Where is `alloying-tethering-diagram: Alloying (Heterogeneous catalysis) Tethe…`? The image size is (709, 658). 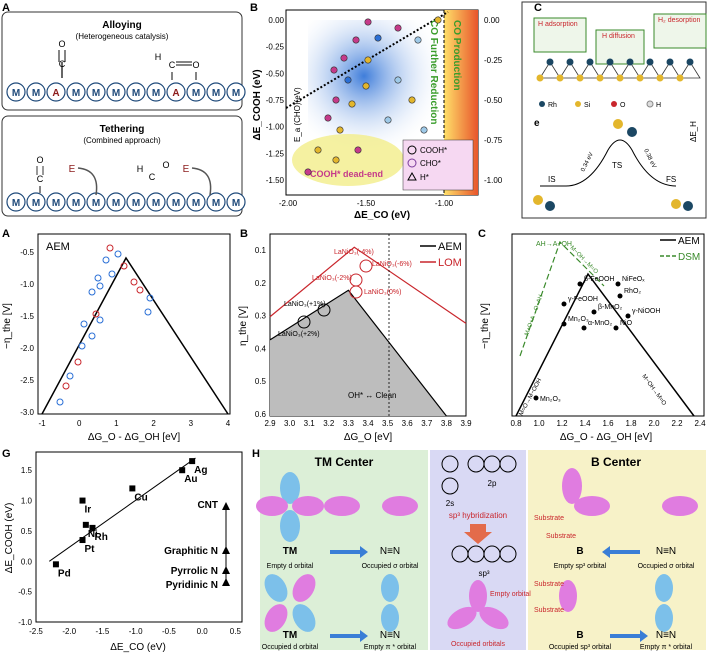 alloying-tethering-diagram: Alloying (Heterogeneous catalysis) Tethe… is located at coordinates (123, 114).